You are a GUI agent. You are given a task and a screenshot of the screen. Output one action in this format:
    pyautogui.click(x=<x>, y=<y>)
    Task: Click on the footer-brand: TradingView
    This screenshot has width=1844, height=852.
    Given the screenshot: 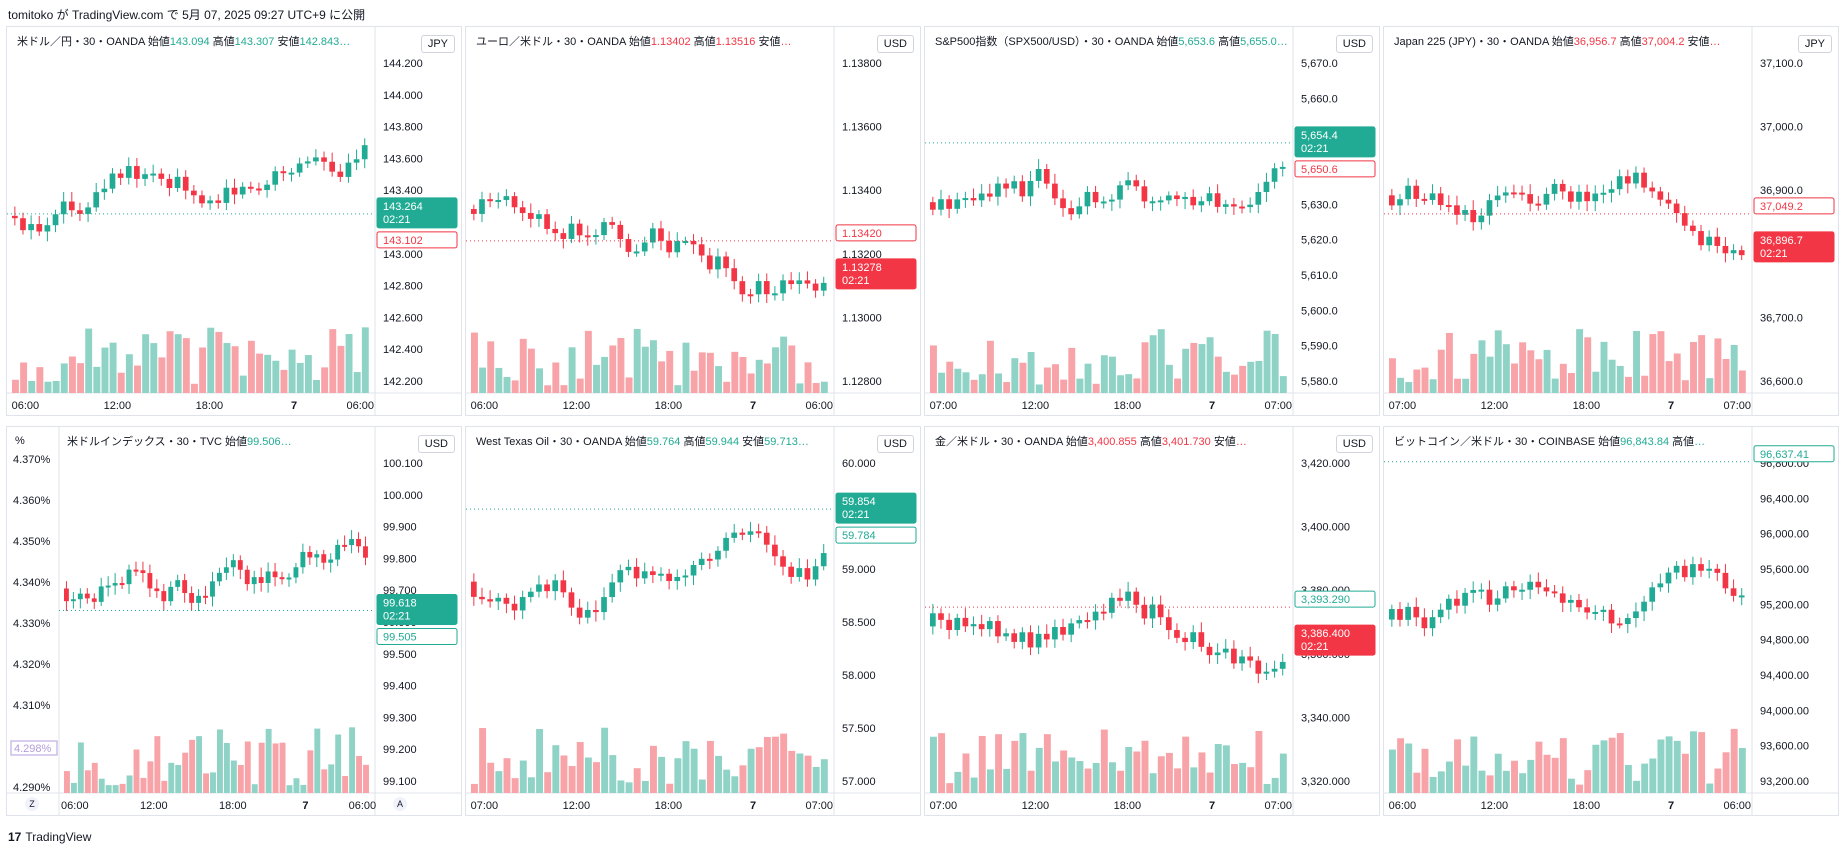 What is the action you would take?
    pyautogui.click(x=58, y=837)
    